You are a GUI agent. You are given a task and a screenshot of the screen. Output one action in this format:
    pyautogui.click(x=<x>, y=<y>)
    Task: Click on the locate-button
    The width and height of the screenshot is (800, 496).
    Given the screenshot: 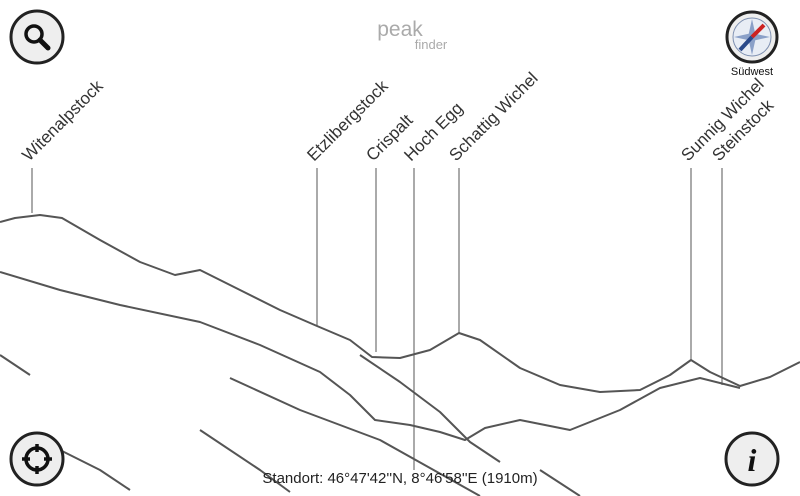 What is the action you would take?
    pyautogui.click(x=37, y=459)
    